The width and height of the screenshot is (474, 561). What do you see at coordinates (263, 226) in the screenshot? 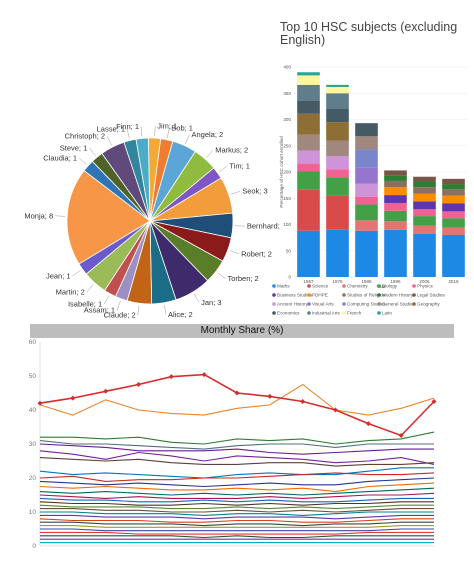
I see `pie-data-label: Bernhard; 2` at bounding box center [263, 226].